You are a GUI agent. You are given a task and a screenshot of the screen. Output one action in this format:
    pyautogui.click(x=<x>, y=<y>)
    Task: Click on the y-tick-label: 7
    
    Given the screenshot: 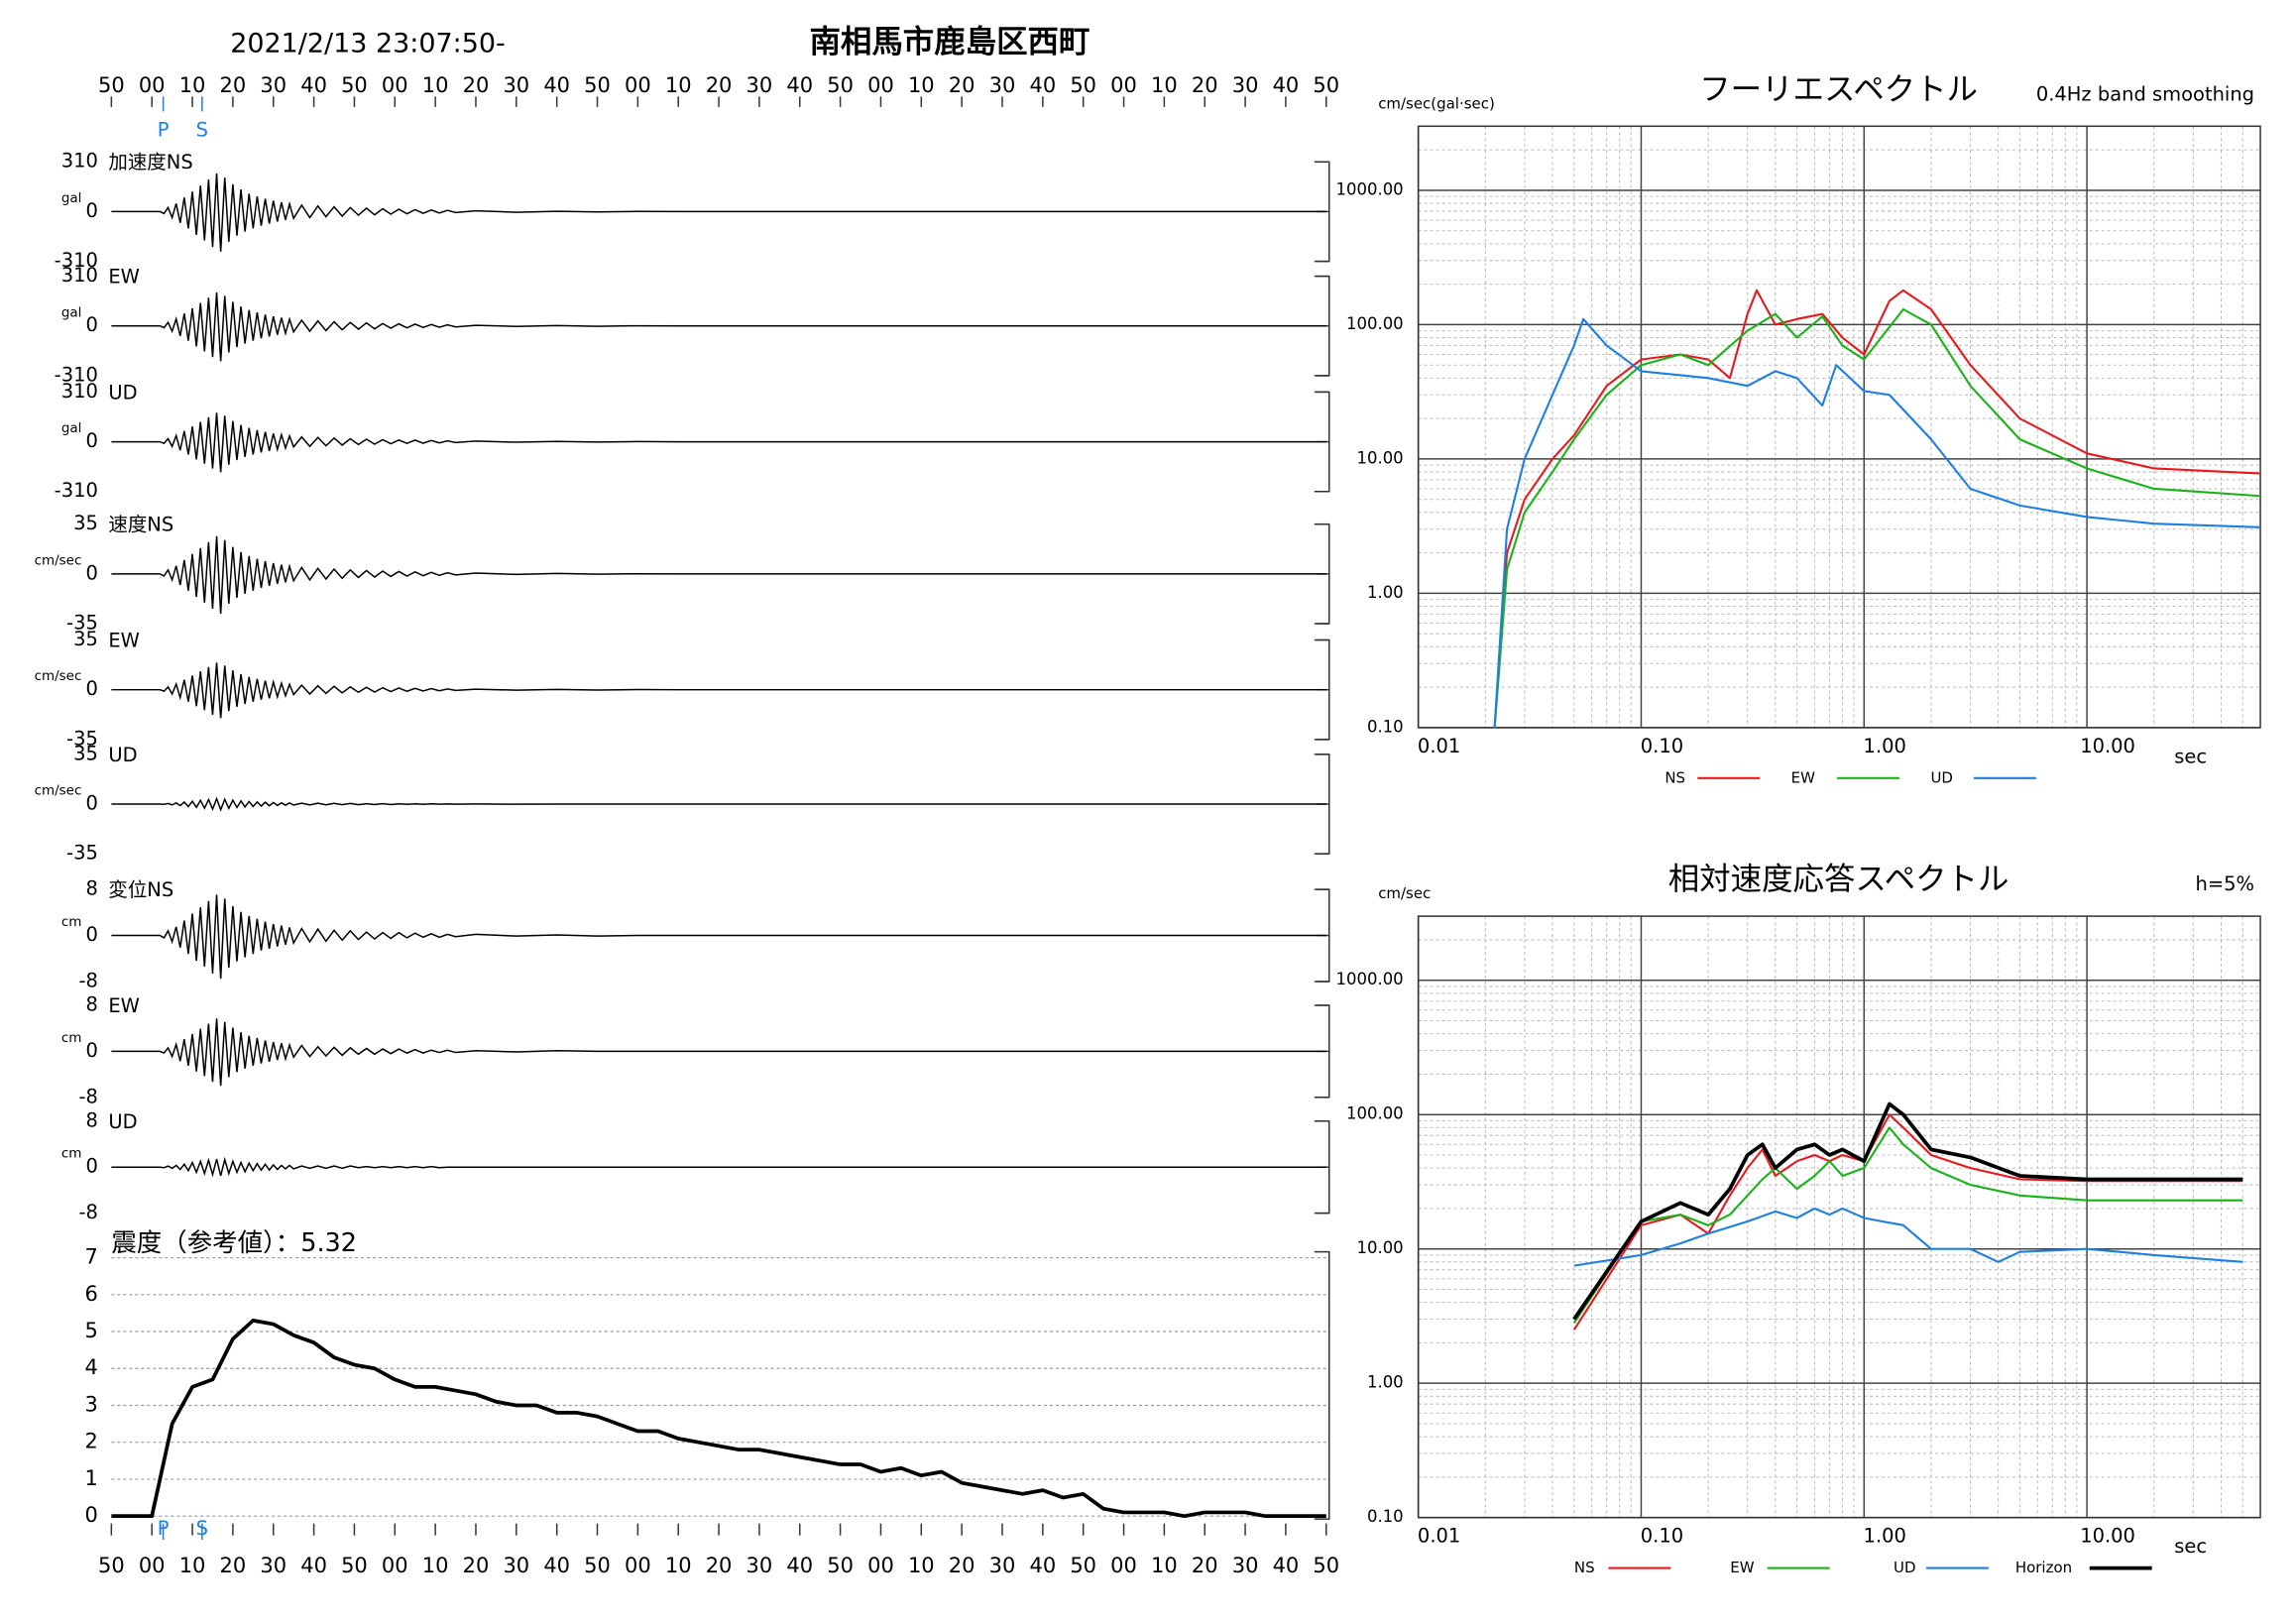 What is the action you would take?
    pyautogui.click(x=92, y=1257)
    